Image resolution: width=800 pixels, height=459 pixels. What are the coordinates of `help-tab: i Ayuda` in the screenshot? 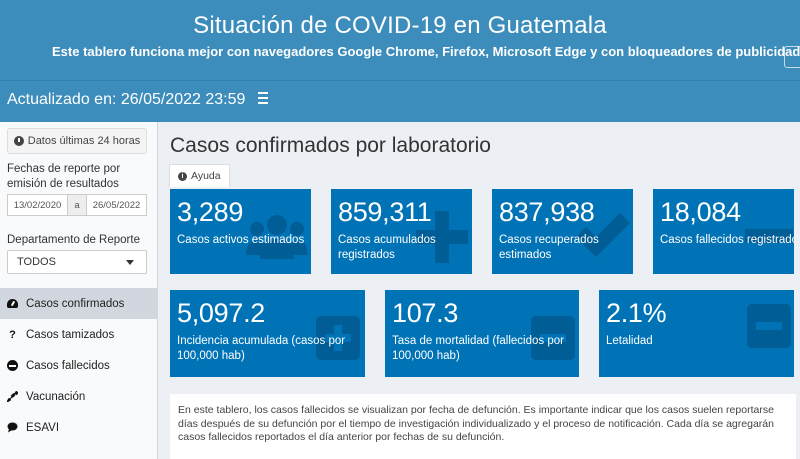 It's located at (199, 175).